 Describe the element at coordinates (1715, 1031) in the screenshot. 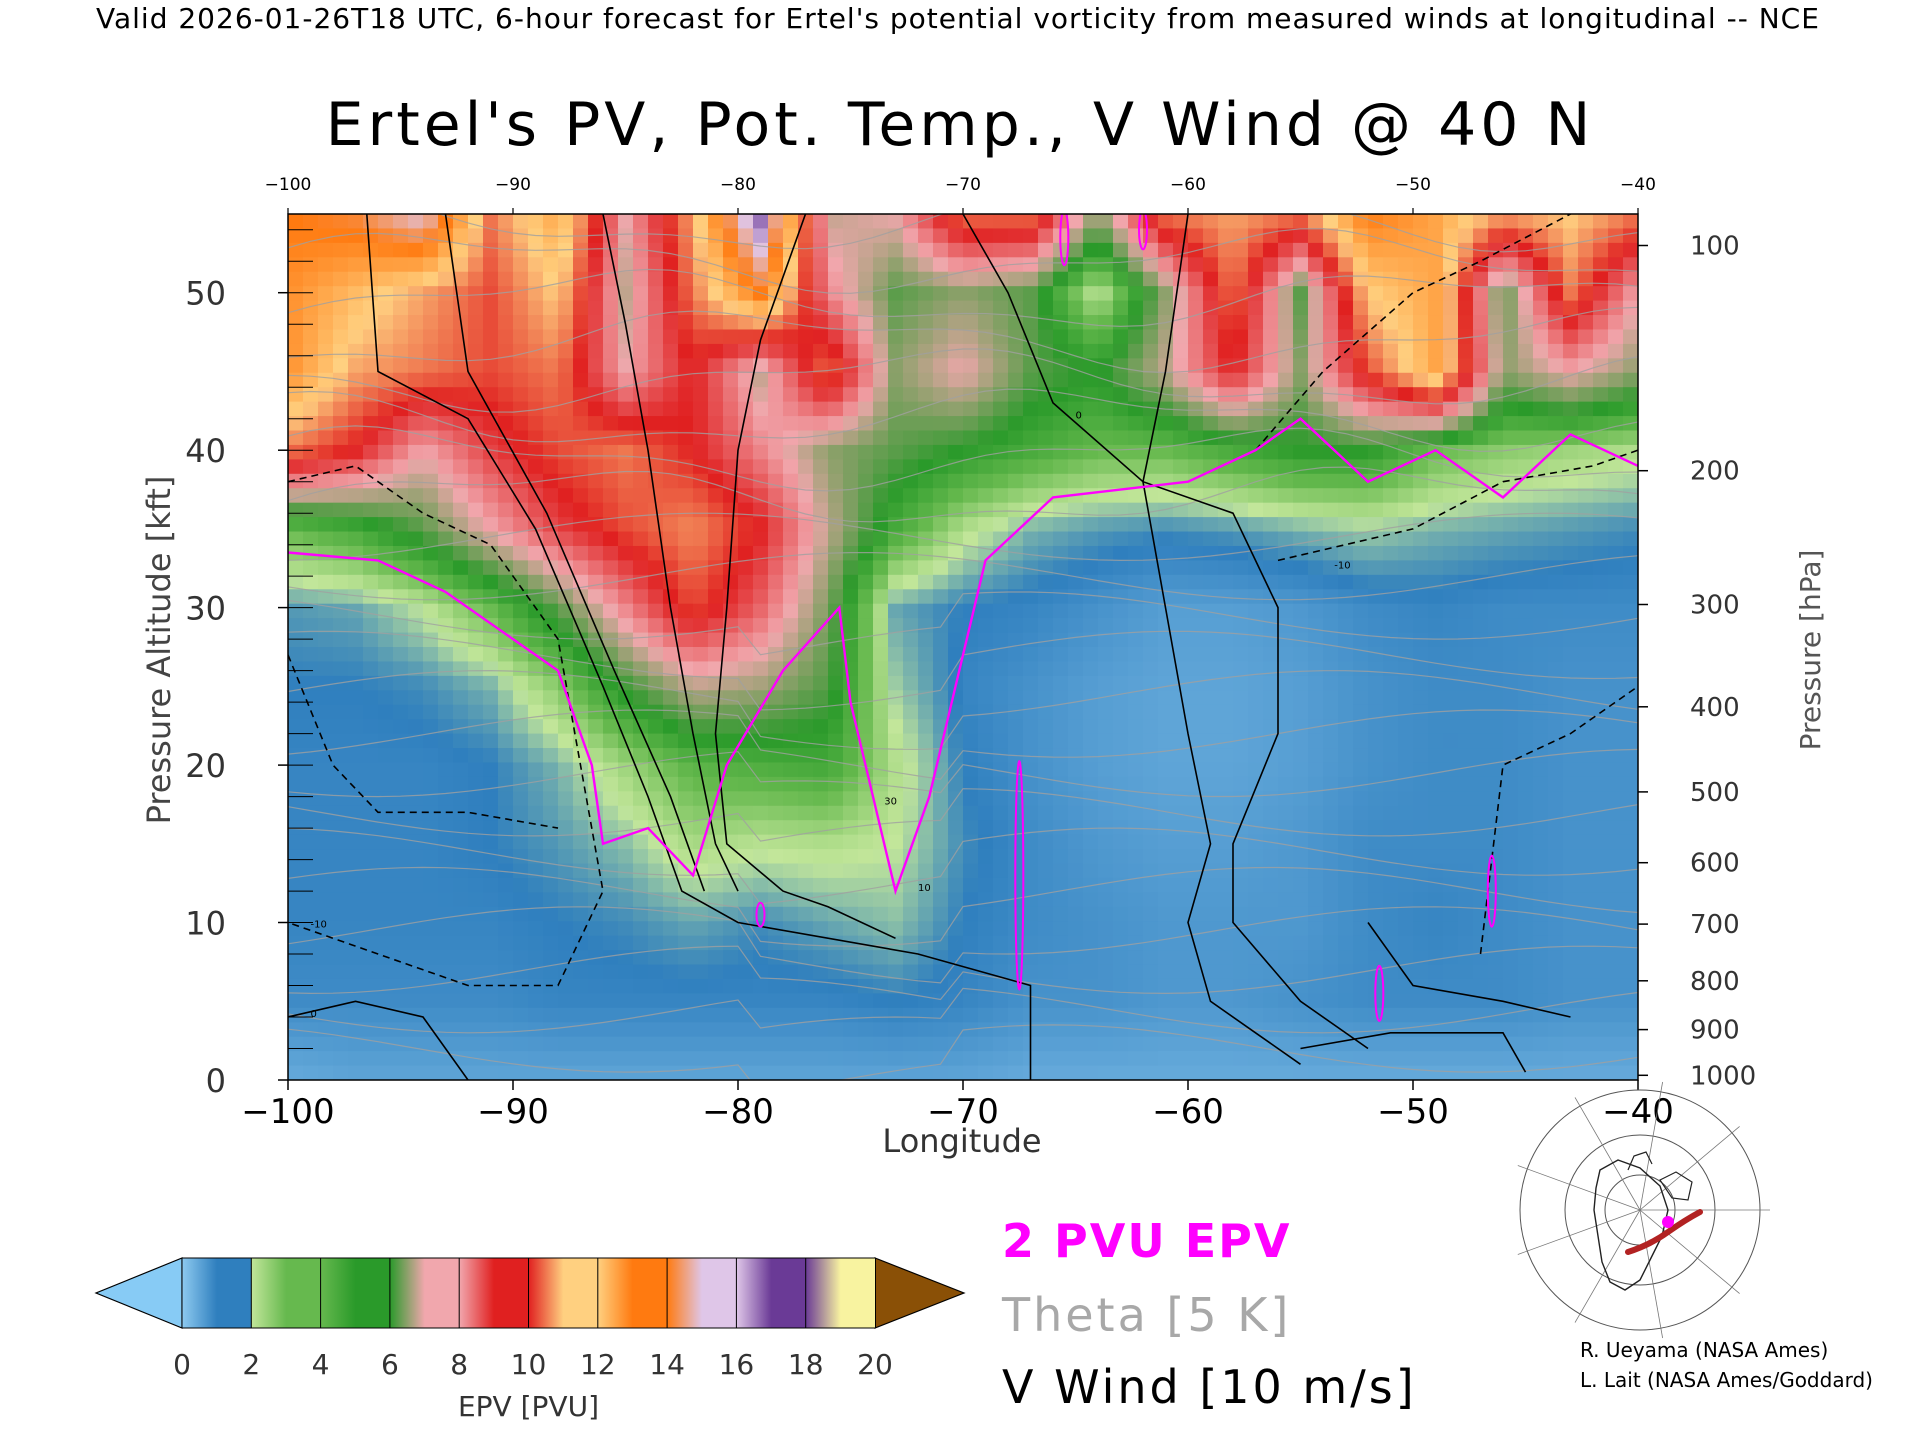

I see `y-right-tick-label: 900` at that location.